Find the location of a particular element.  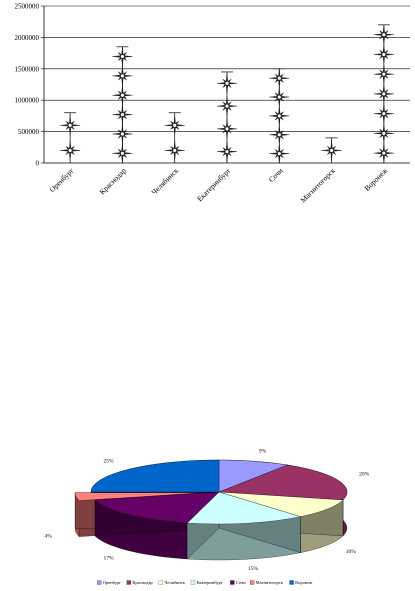

pie-value-label: 25% is located at coordinates (109, 461).